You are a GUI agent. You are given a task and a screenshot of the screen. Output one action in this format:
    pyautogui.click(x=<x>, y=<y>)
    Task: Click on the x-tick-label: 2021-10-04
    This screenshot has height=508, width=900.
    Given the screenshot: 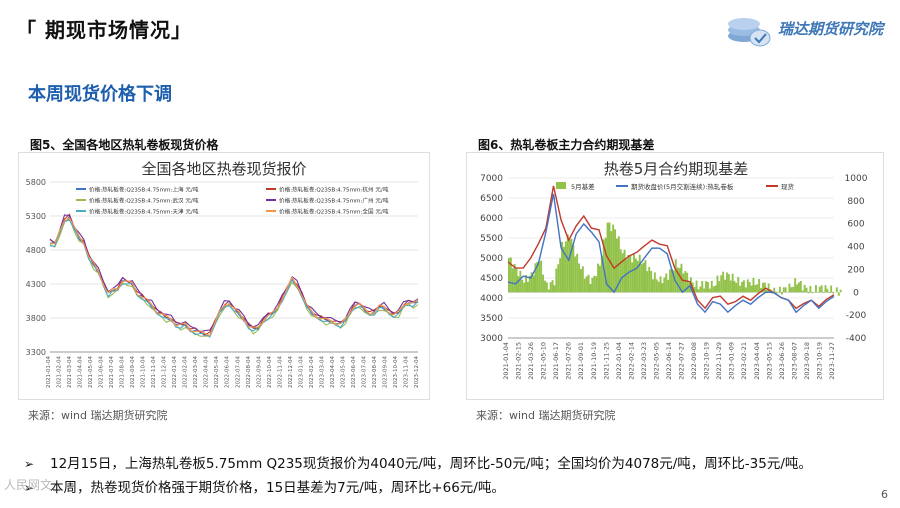 What is the action you would take?
    pyautogui.click(x=144, y=372)
    